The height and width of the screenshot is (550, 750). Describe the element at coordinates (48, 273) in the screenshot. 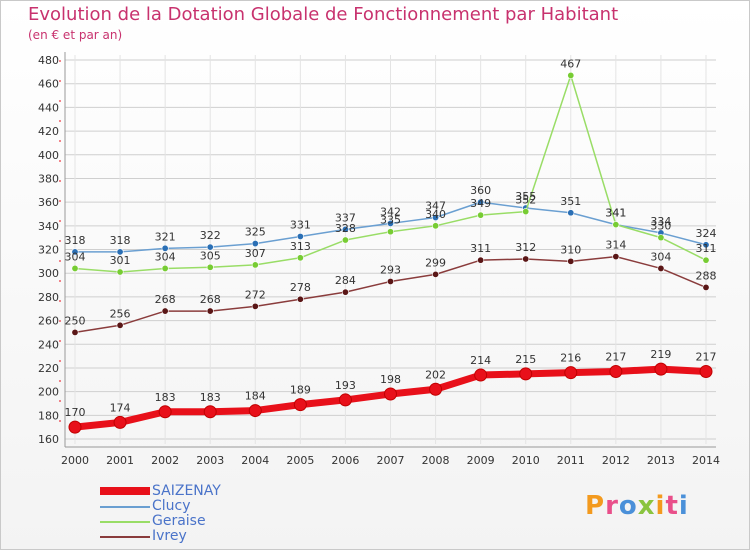

I see `y-tick-label: 300` at that location.